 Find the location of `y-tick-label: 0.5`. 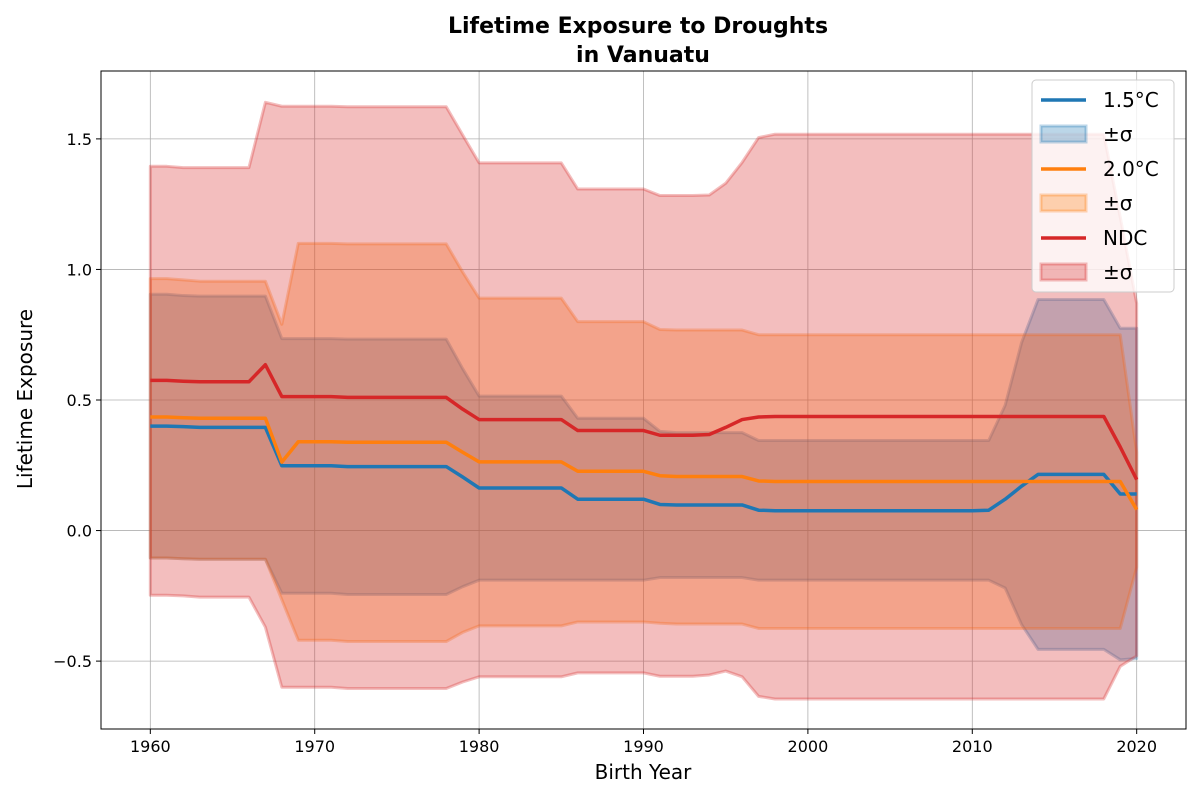

y-tick-label: 0.5 is located at coordinates (79, 400).